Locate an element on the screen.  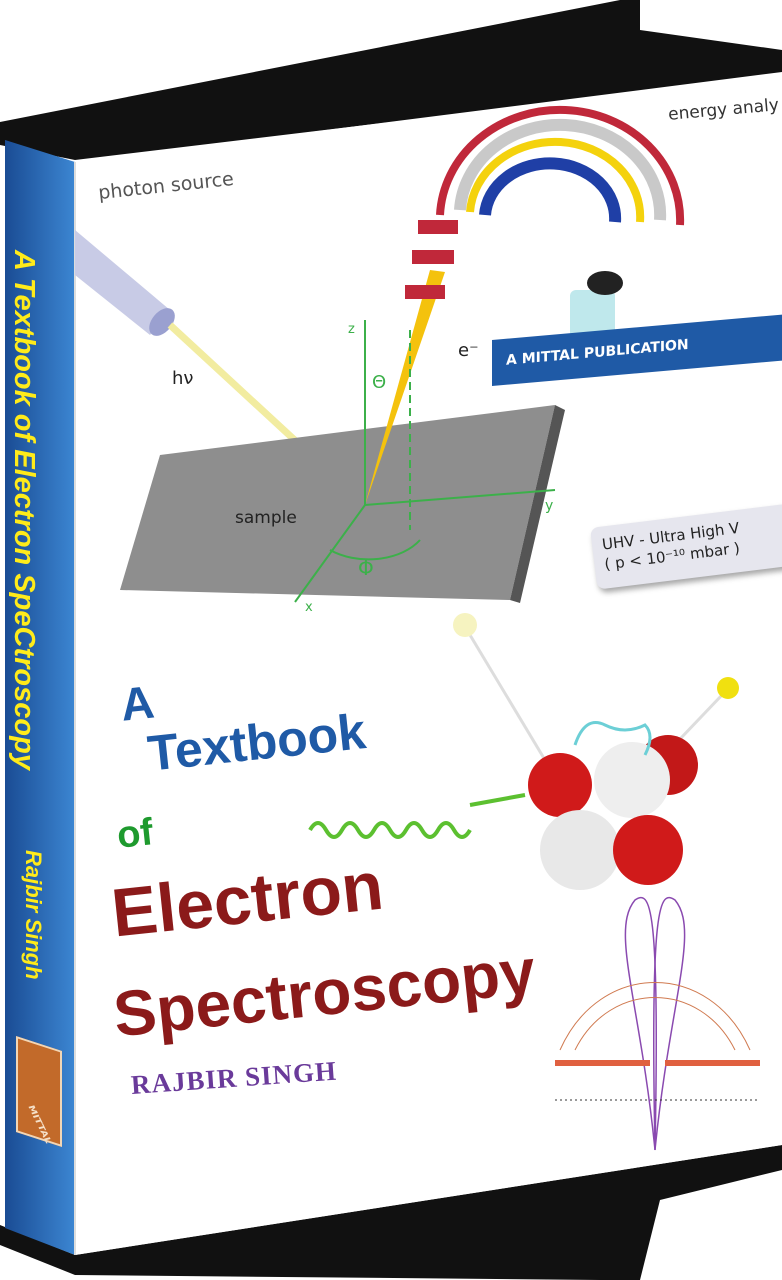
label-photon: hν is located at coordinates (183, 378).